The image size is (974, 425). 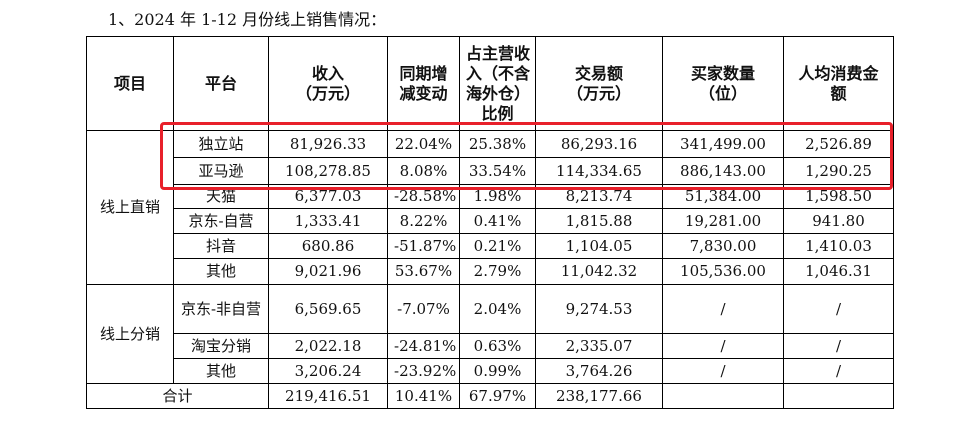 What do you see at coordinates (599, 144) in the screenshot?
I see `value-cell: 86,293.16` at bounding box center [599, 144].